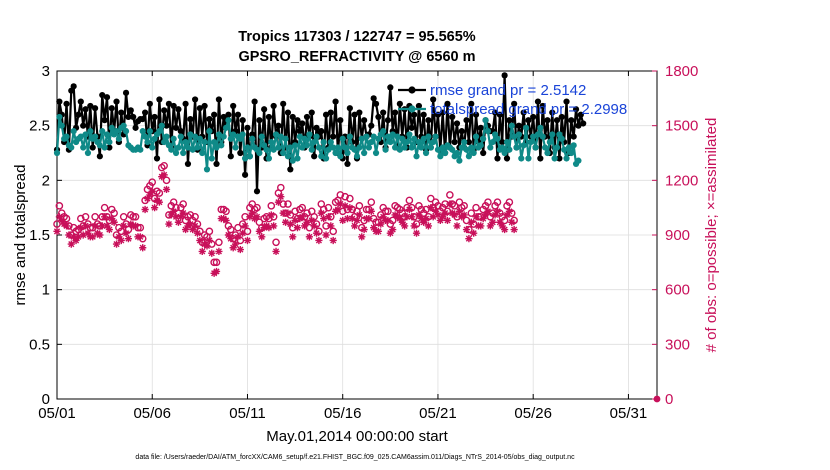 The image size is (830, 470). Describe the element at coordinates (57, 413) in the screenshot. I see `x-tick-label: 05/01` at that location.